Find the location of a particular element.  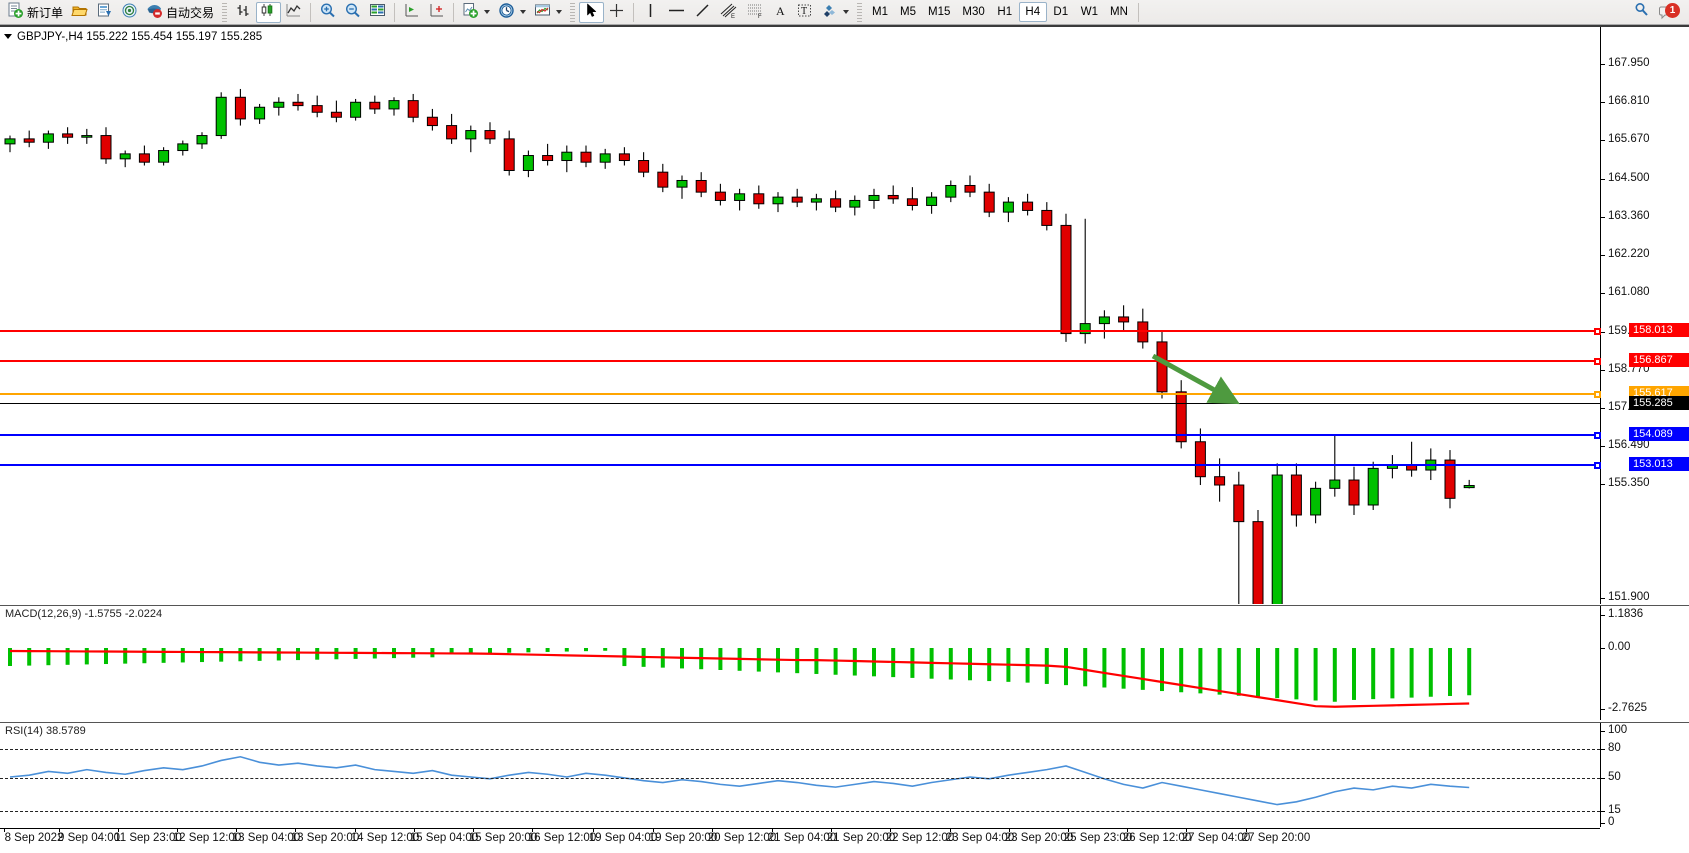

folder-button is located at coordinates (79, 12).